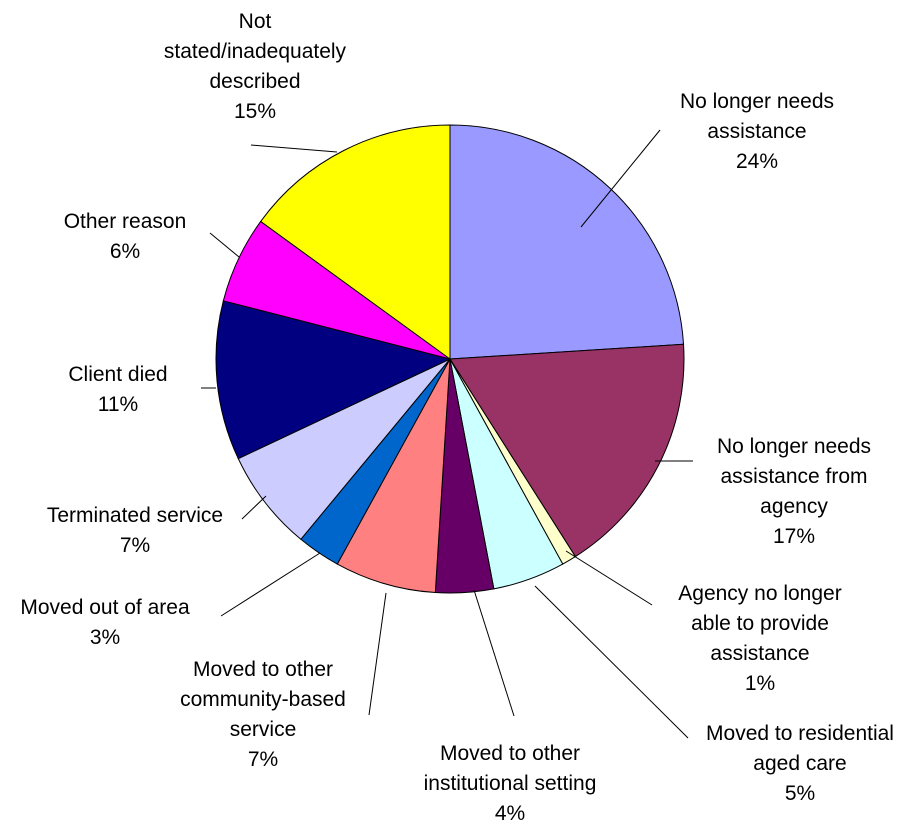 The image size is (909, 825). Describe the element at coordinates (760, 623) in the screenshot. I see `slice-label-line: able to provide` at that location.